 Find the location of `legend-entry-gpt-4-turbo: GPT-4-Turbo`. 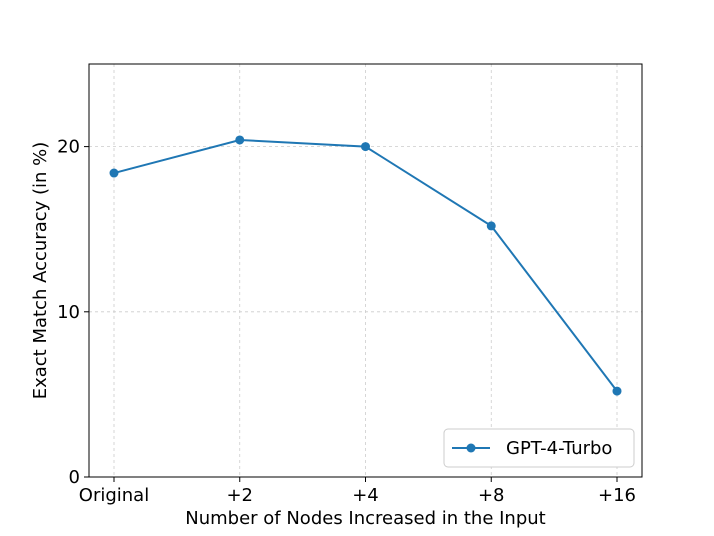

legend-entry-gpt-4-turbo: GPT-4-Turbo is located at coordinates (559, 448).